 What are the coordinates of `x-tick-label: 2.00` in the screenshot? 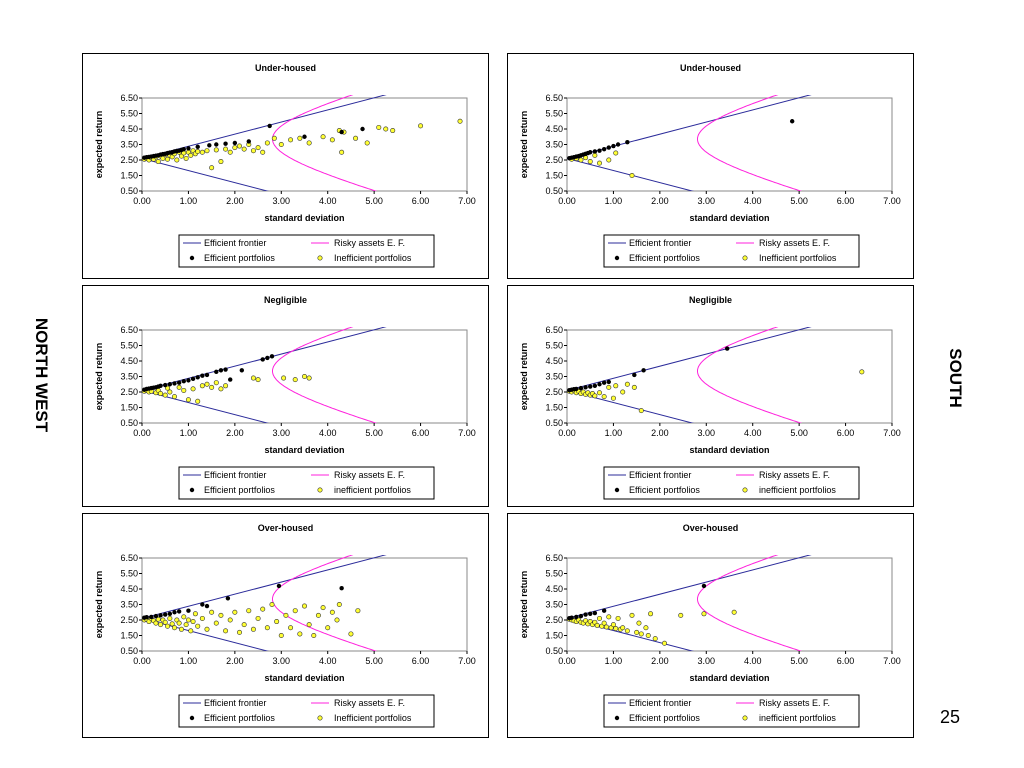 It's located at (235, 433).